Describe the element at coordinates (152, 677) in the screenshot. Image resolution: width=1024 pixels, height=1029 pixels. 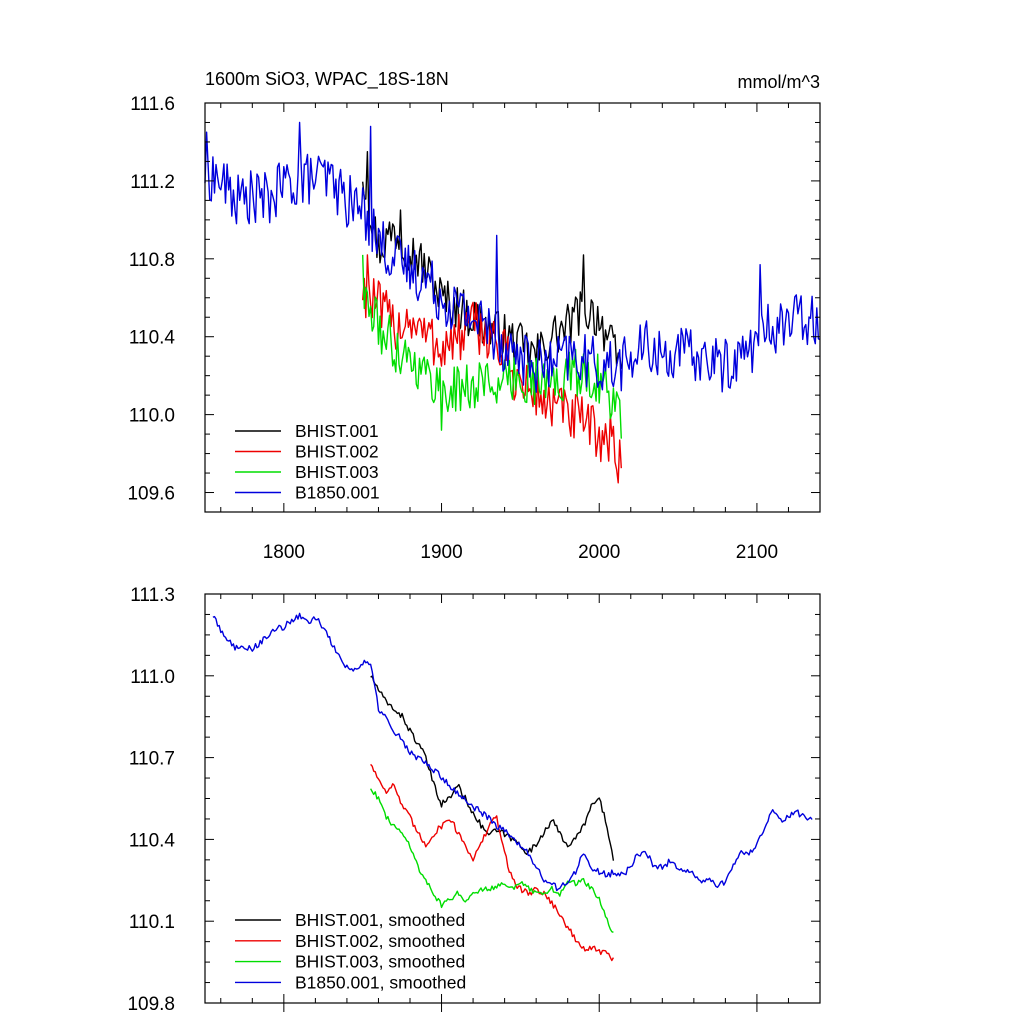
I see `y-tick-label: 111.0` at that location.